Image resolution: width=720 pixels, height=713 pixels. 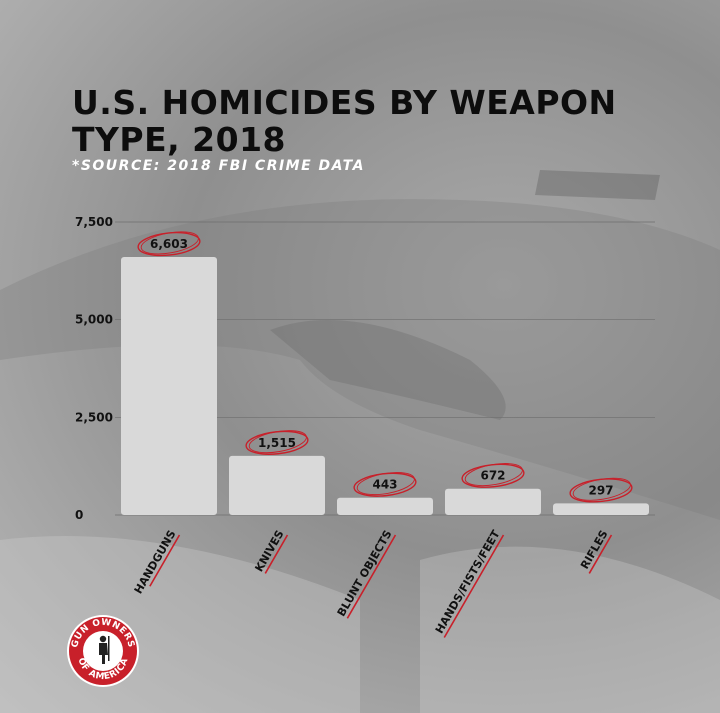 I want to click on chart-title: U.S. HOMICIDES BY WEAPON TYPE, 2018, so click(x=344, y=121).